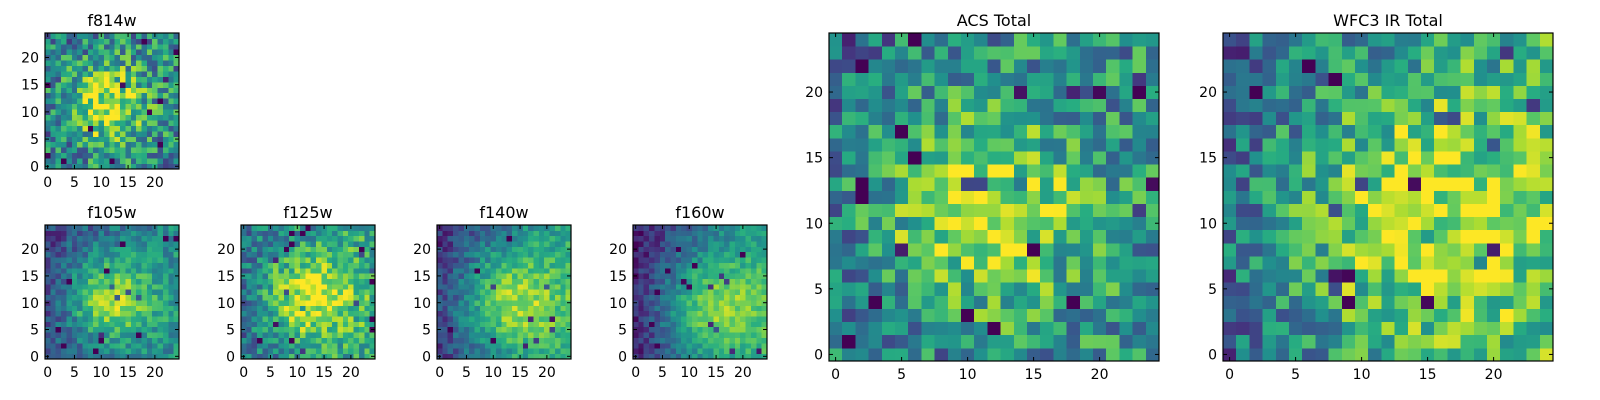 This screenshot has width=1600, height=400. What do you see at coordinates (618, 304) in the screenshot?
I see `y-tick-label: 10` at bounding box center [618, 304].